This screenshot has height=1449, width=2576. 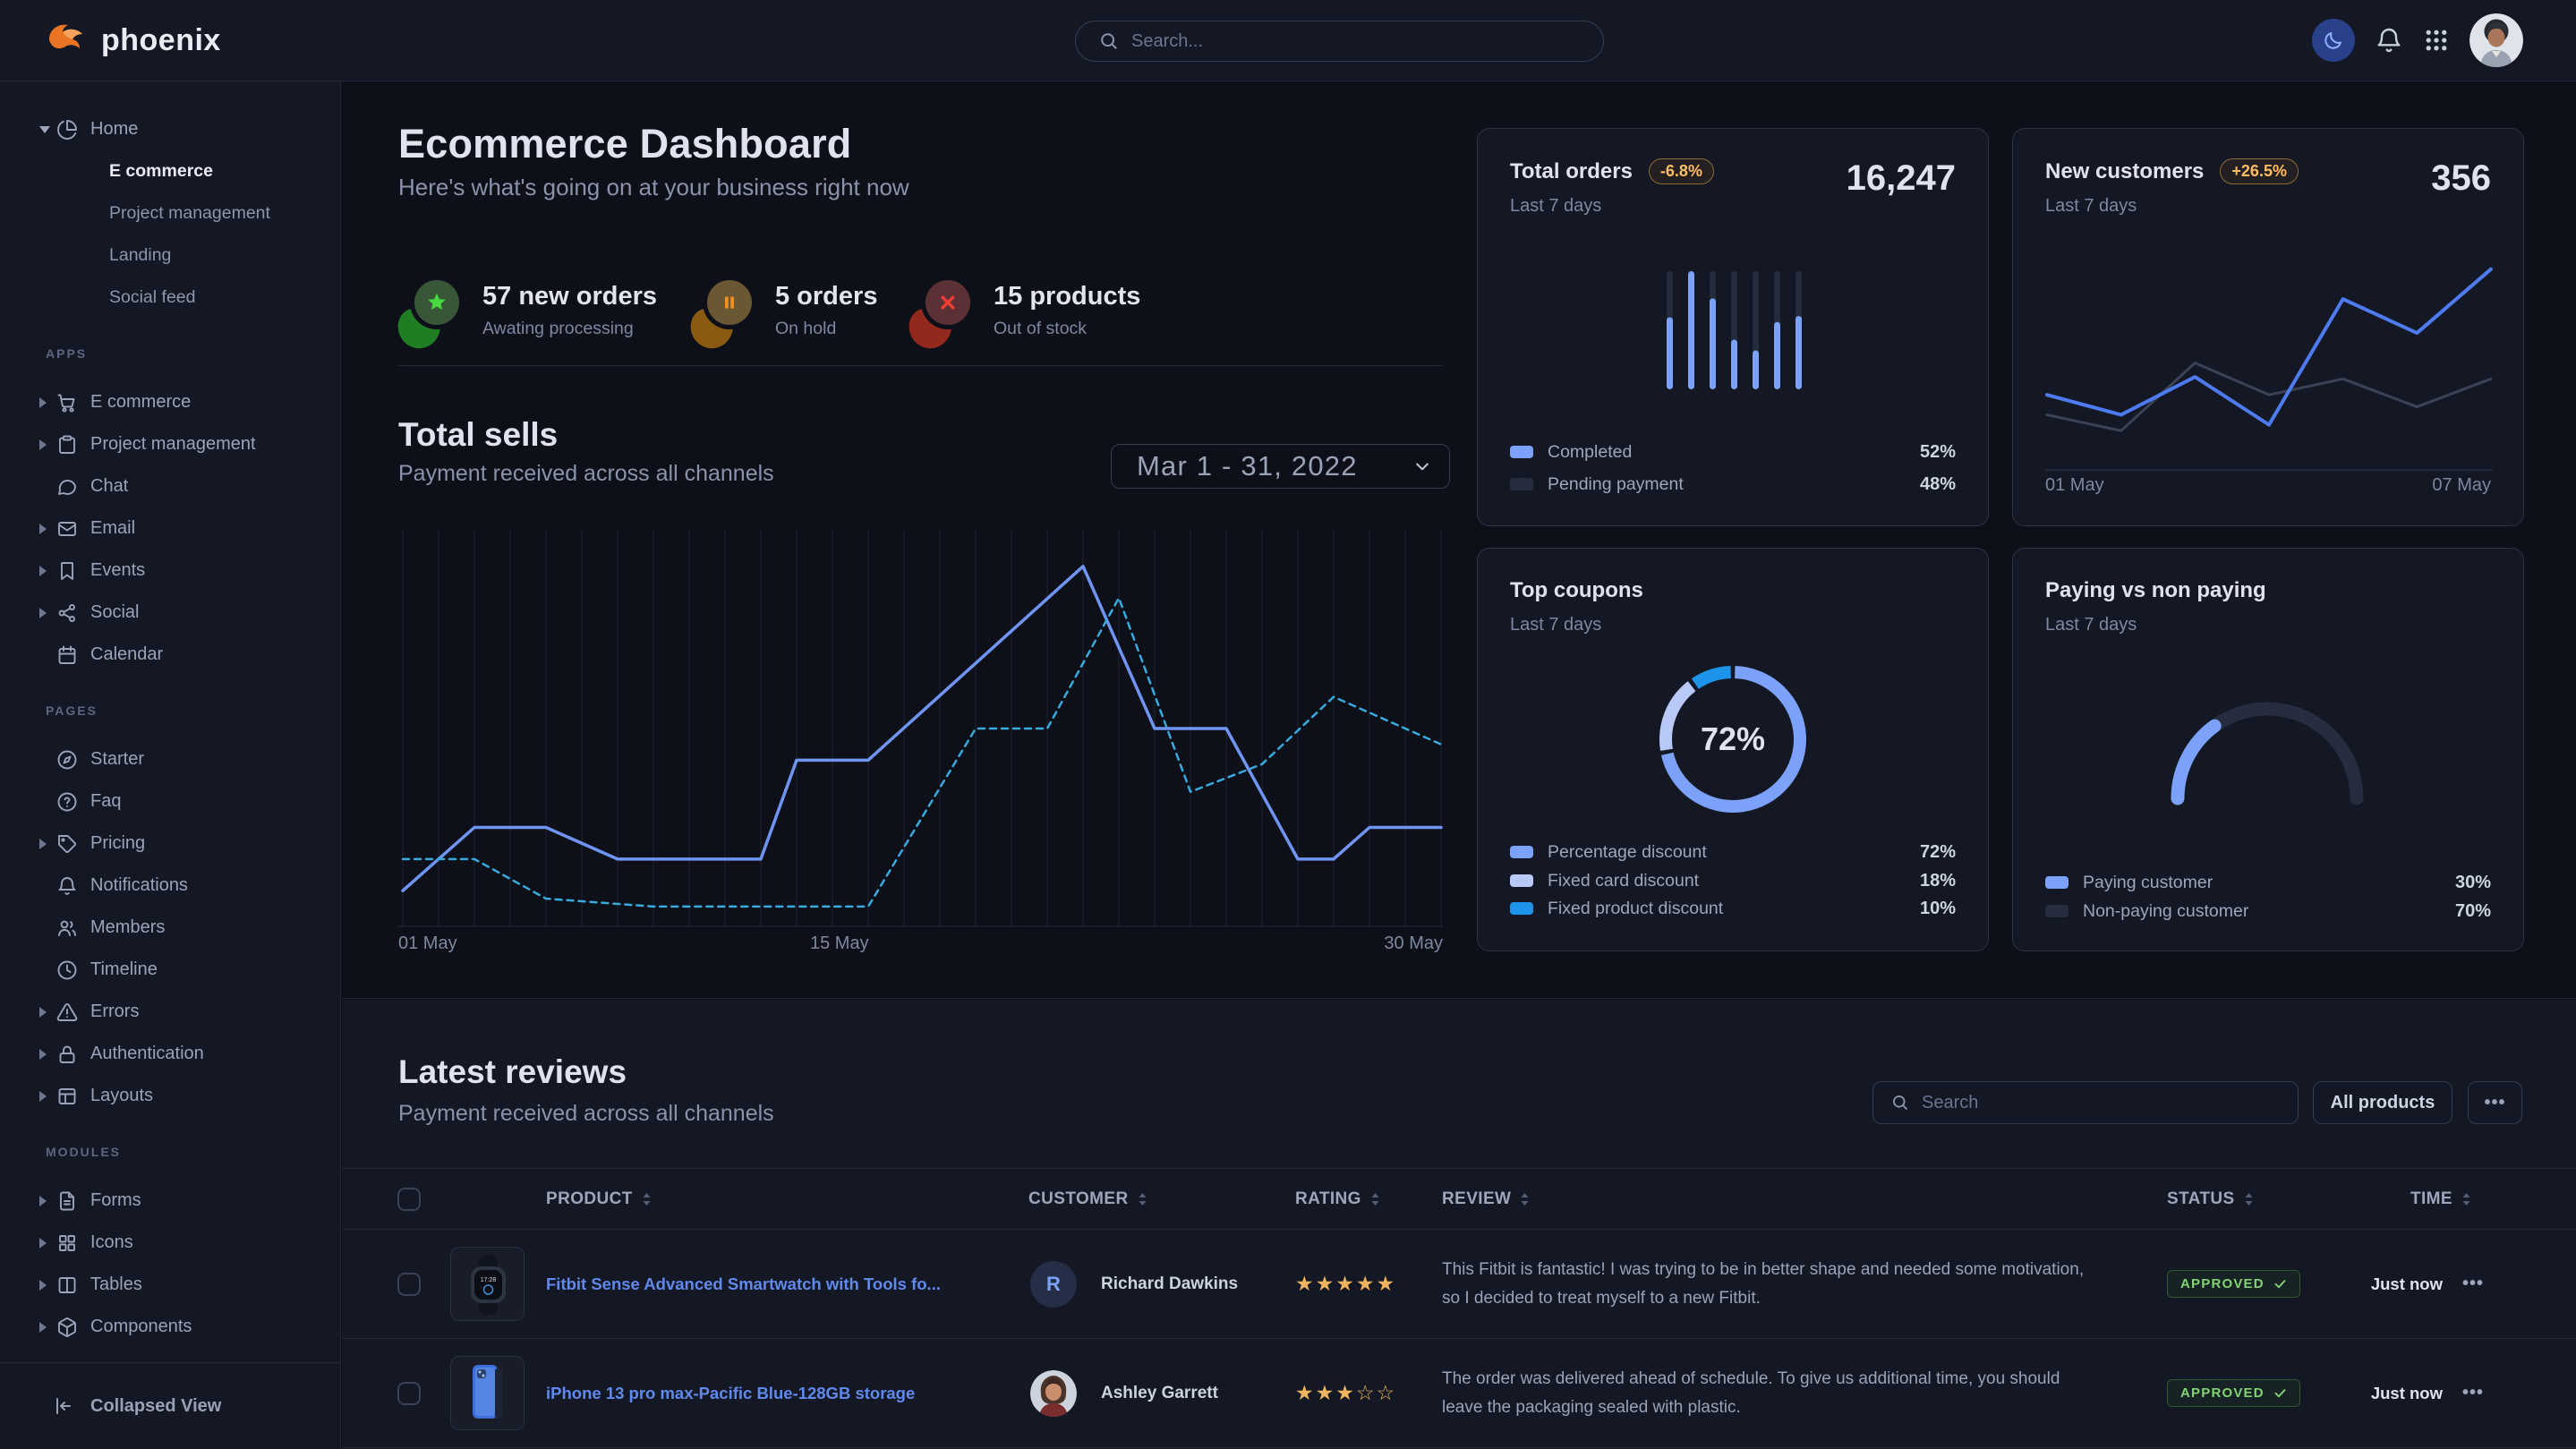 What do you see at coordinates (170, 402) in the screenshot?
I see `sidebar-item-e-commerce: E commerce` at bounding box center [170, 402].